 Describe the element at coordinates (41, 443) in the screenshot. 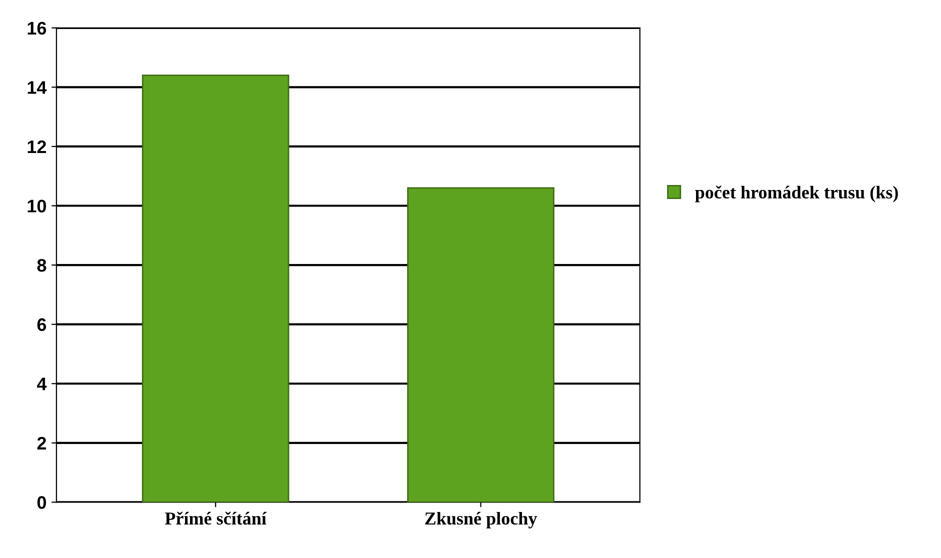

I see `y-tick-label: 2` at that location.